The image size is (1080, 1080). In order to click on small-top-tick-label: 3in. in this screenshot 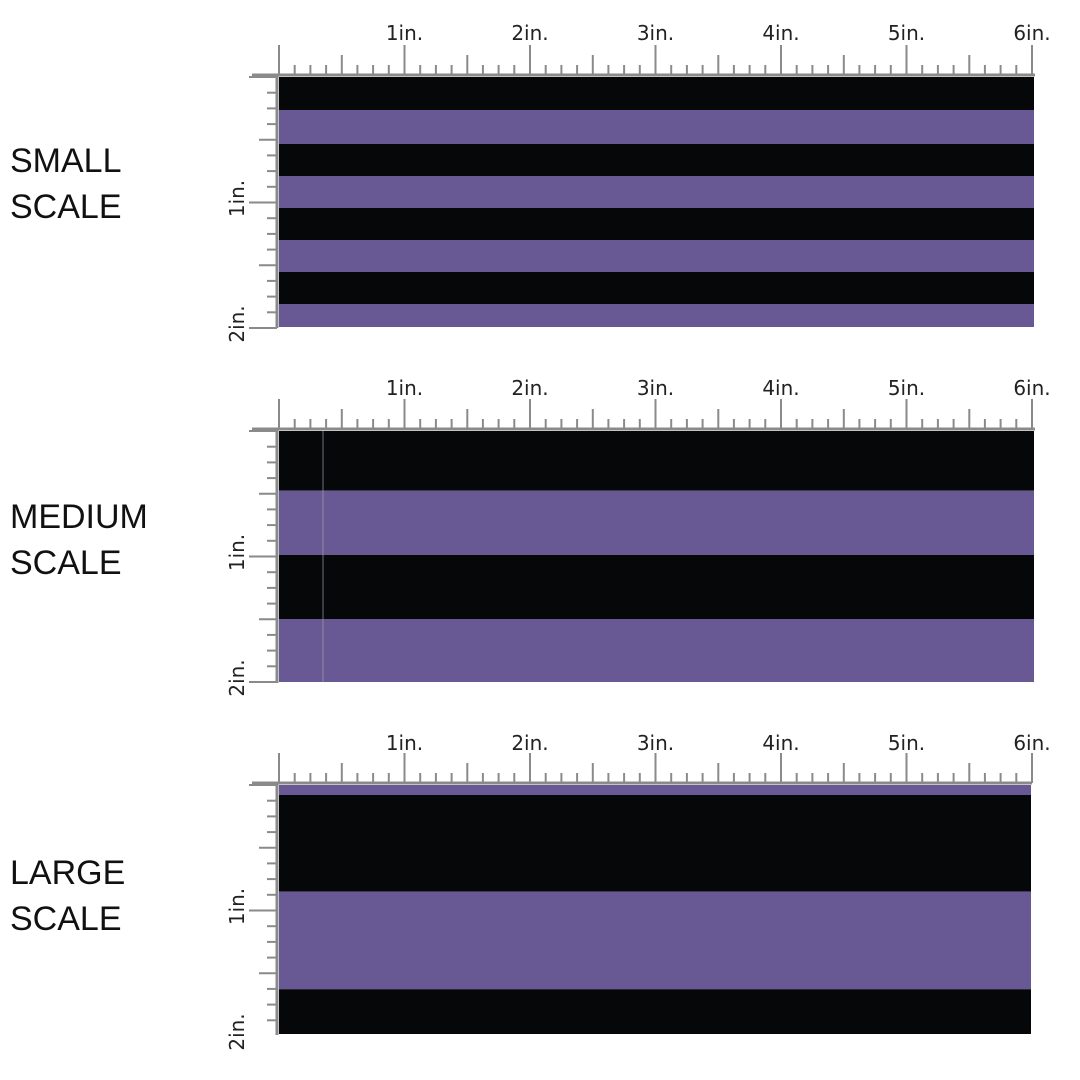, I will do `click(655, 33)`.